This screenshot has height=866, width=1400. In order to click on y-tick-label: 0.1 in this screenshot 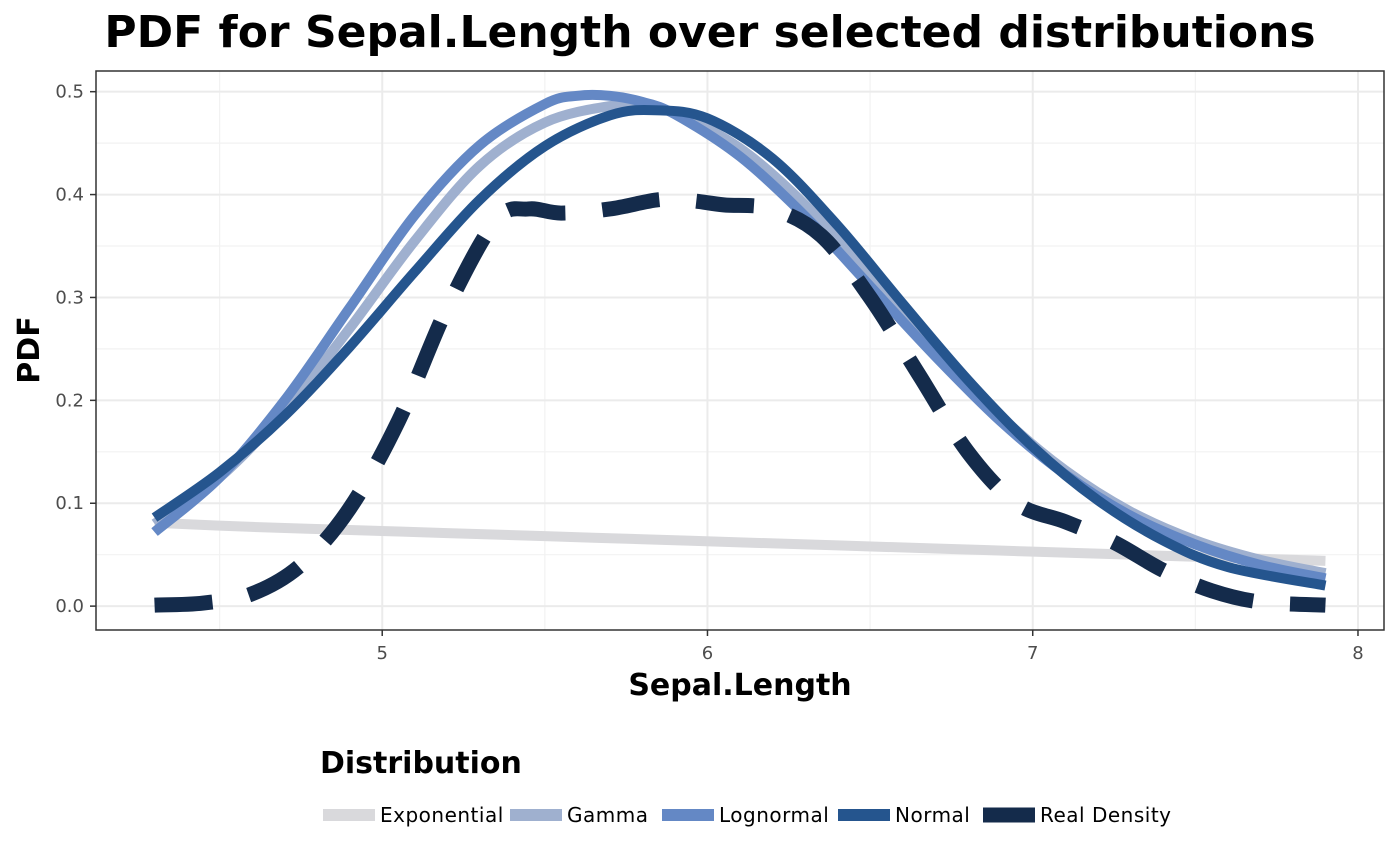, I will do `click(69, 503)`.